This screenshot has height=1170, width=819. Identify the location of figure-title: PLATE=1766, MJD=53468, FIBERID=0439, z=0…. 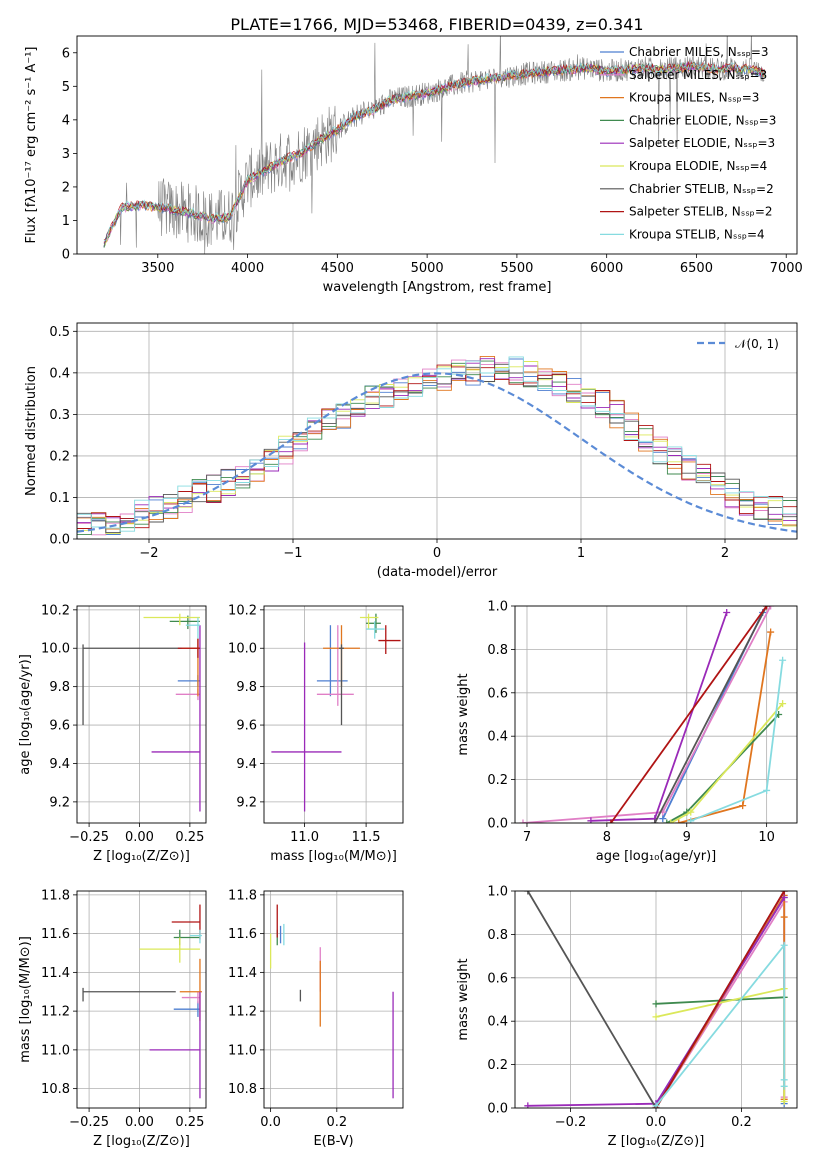
(436, 24).